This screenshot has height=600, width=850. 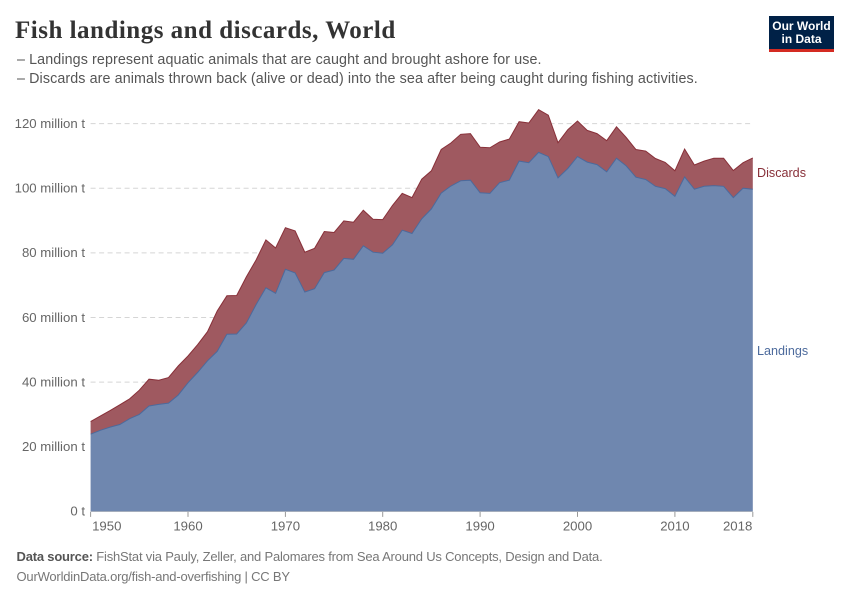 What do you see at coordinates (674, 526) in the screenshot?
I see `svg-text: 2010` at bounding box center [674, 526].